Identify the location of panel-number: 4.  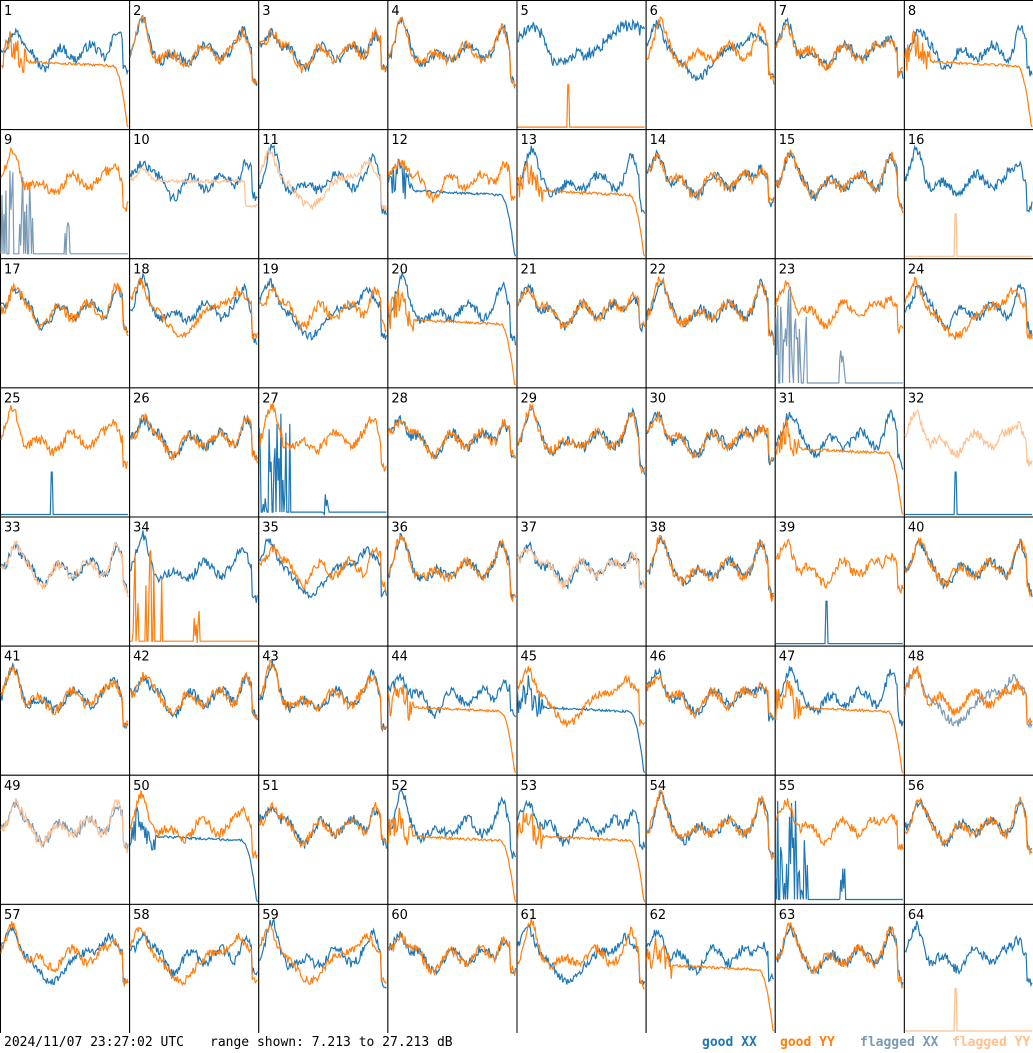
(395, 11).